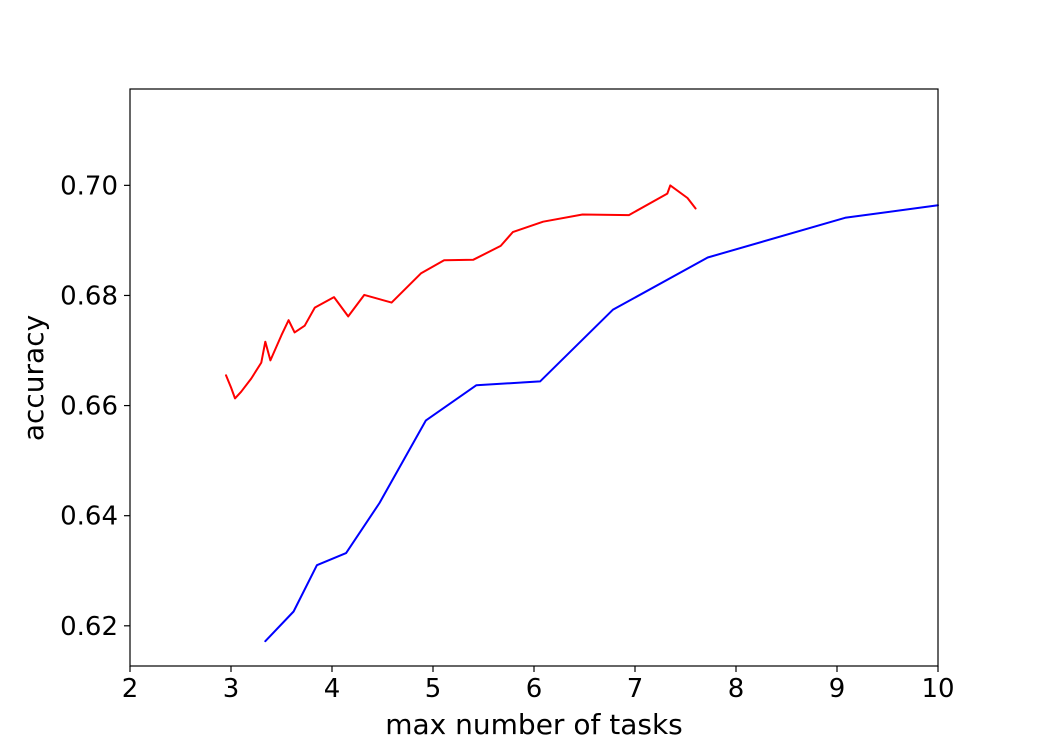 This screenshot has height=748, width=1042. Describe the element at coordinates (89, 517) in the screenshot. I see `y-tick-label: 0.64` at that location.